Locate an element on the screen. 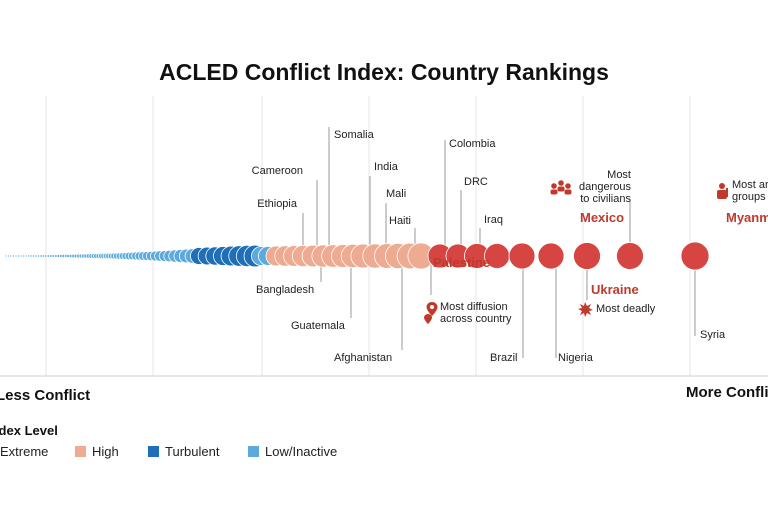 This screenshot has width=768, height=512. highlight-note: Most is located at coordinates (619, 175).